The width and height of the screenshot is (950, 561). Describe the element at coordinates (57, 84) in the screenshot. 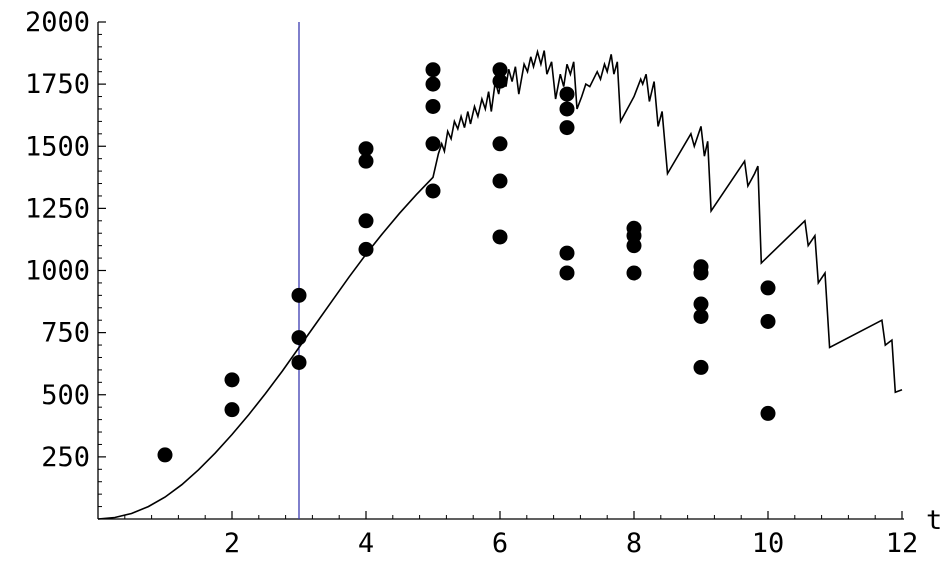

I see `y-tick-label: 1750` at that location.